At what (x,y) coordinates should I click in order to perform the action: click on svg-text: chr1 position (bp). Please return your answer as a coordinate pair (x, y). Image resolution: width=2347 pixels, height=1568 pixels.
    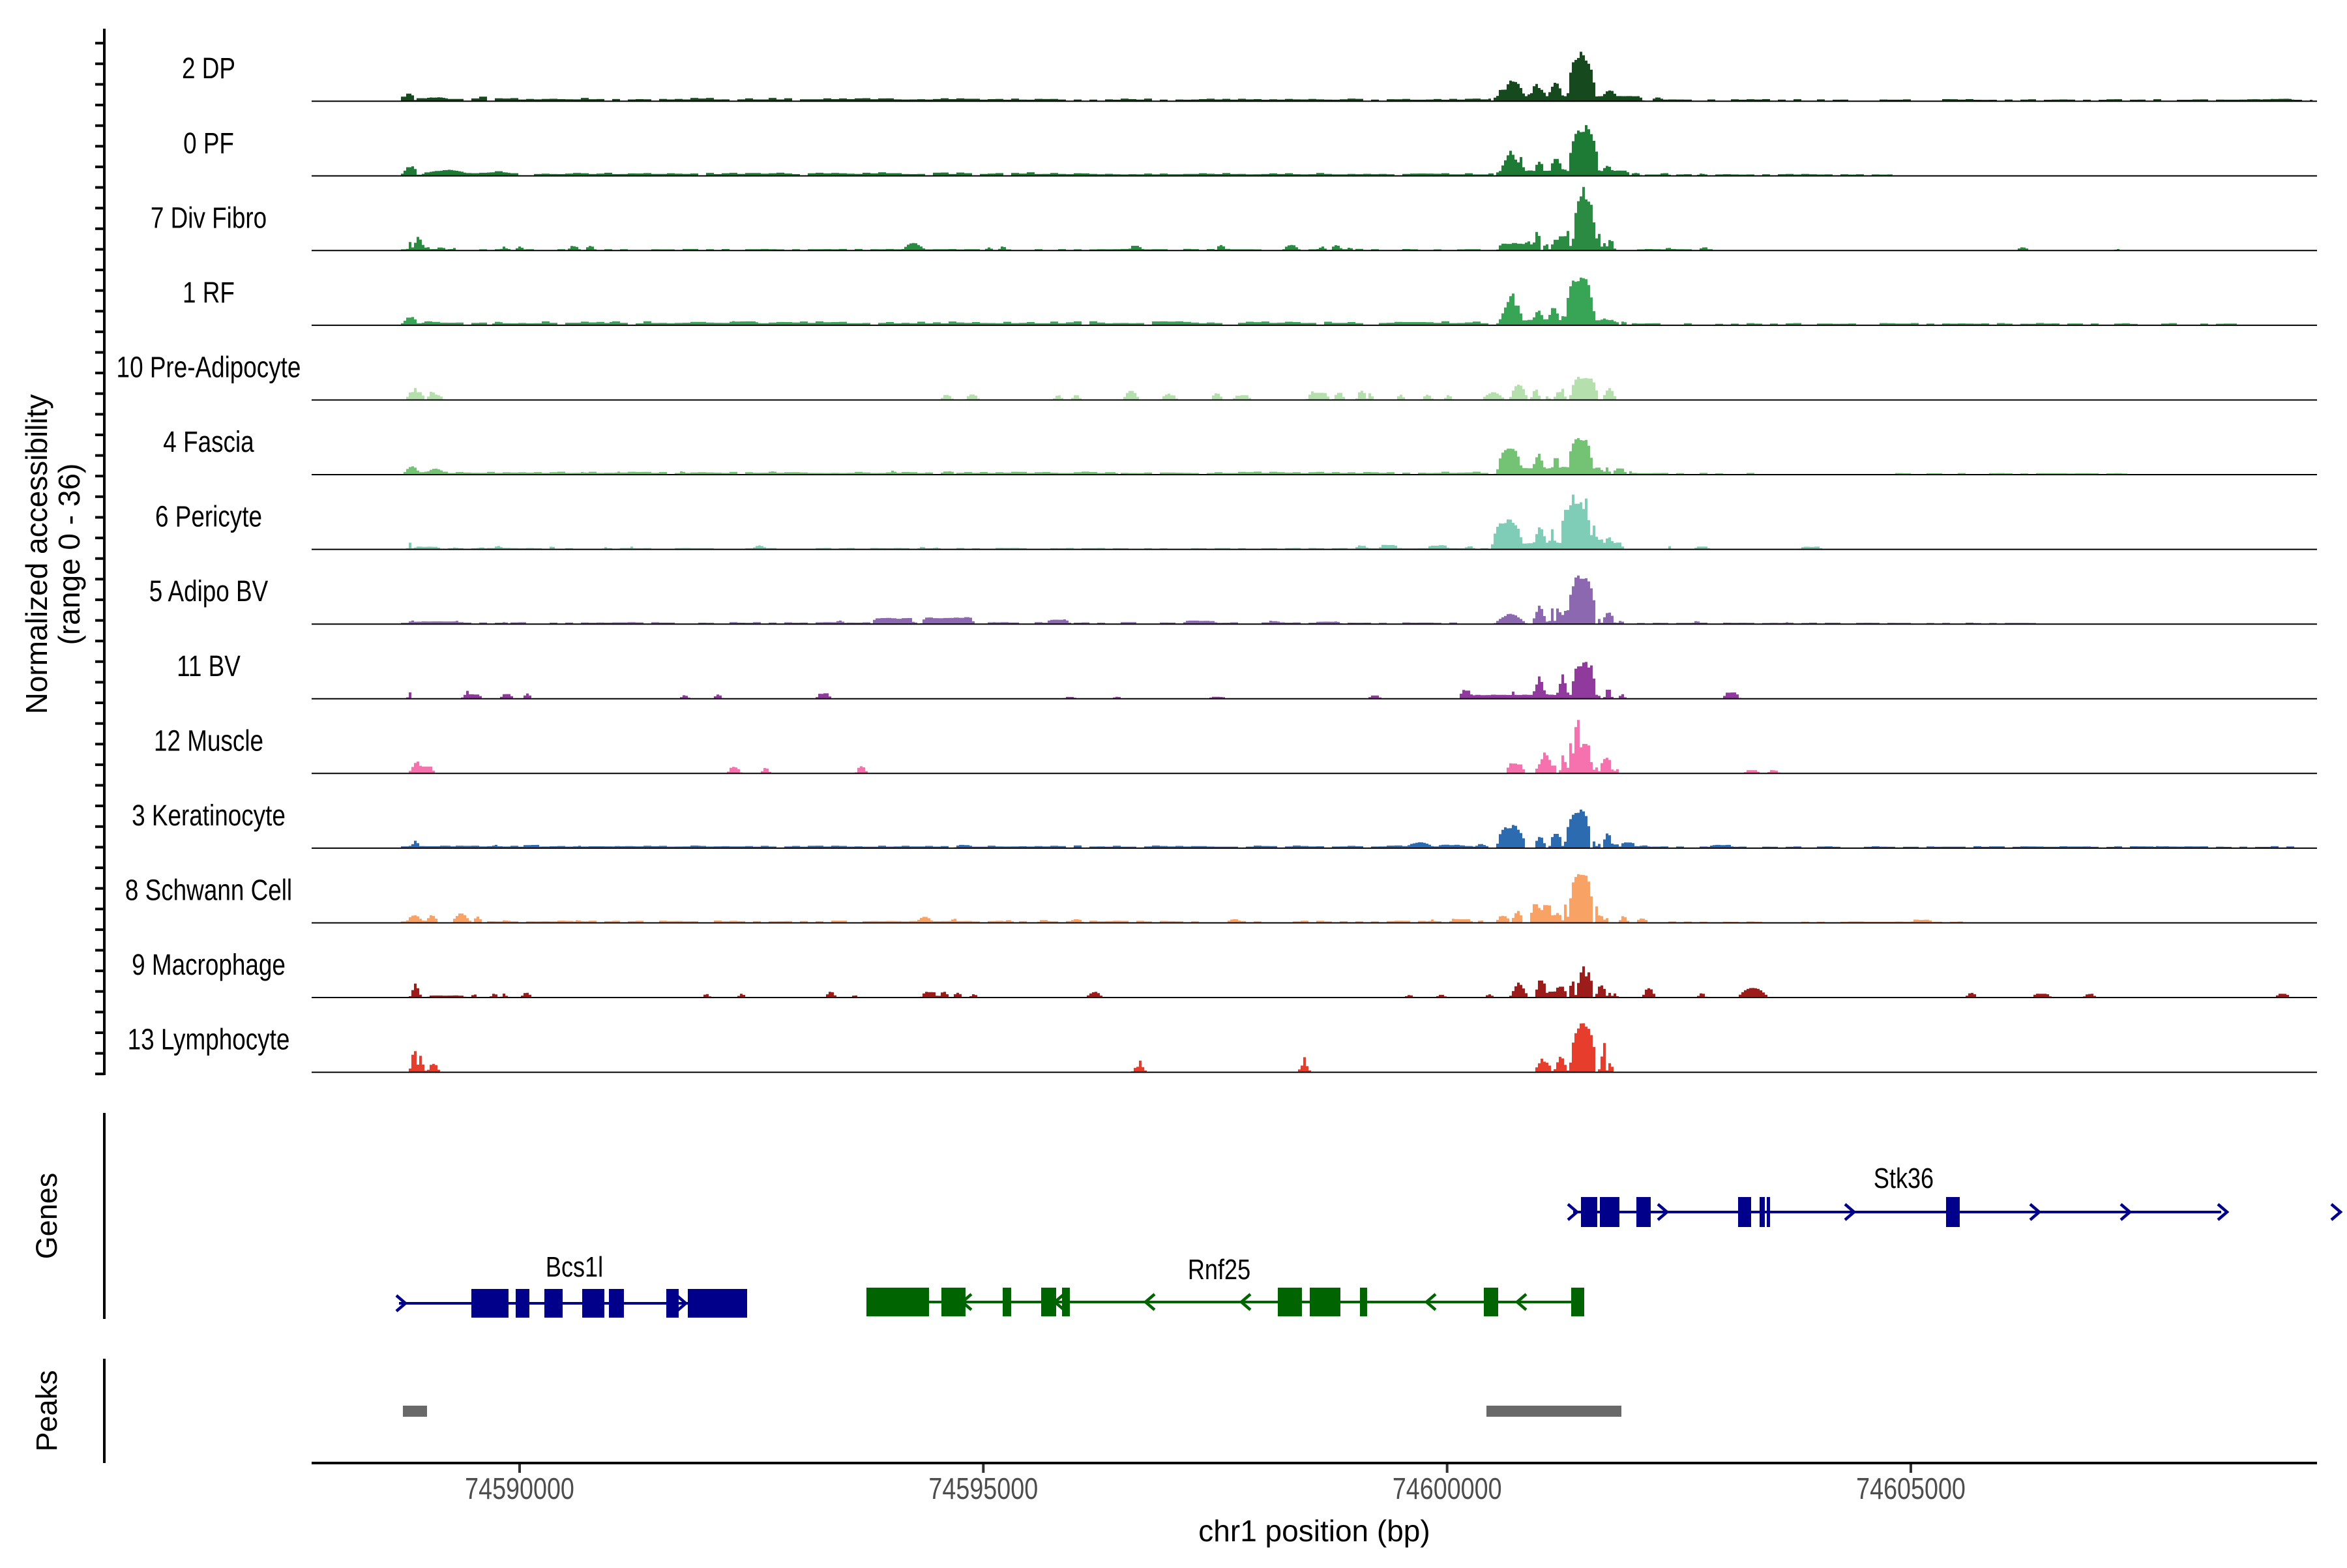
    Looking at the image, I should click on (1314, 1531).